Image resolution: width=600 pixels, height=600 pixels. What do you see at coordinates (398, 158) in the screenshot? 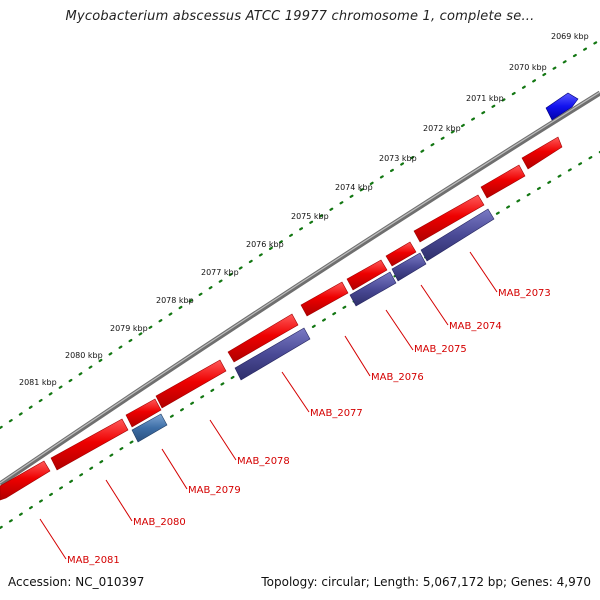
I see `kbp-label: 2073 kbp` at bounding box center [398, 158].